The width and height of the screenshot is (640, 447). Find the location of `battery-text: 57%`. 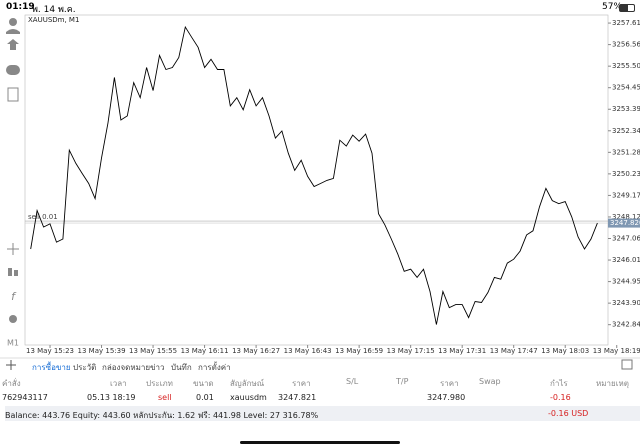

battery-text: 57% is located at coordinates (612, 7).